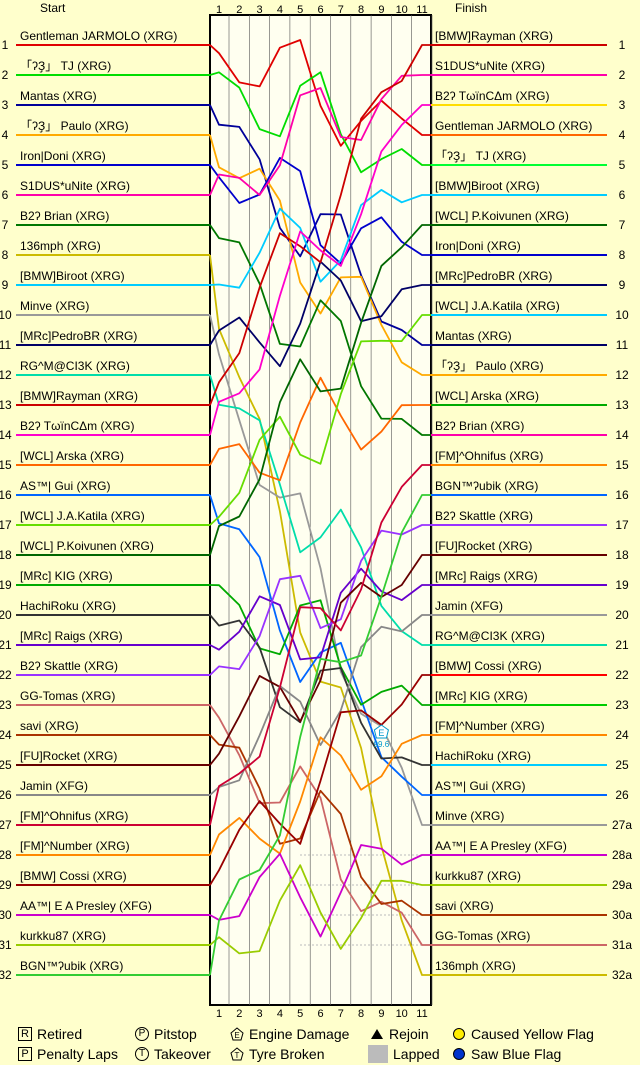  I want to click on lap-tick-bottom: 1, so click(219, 1014).